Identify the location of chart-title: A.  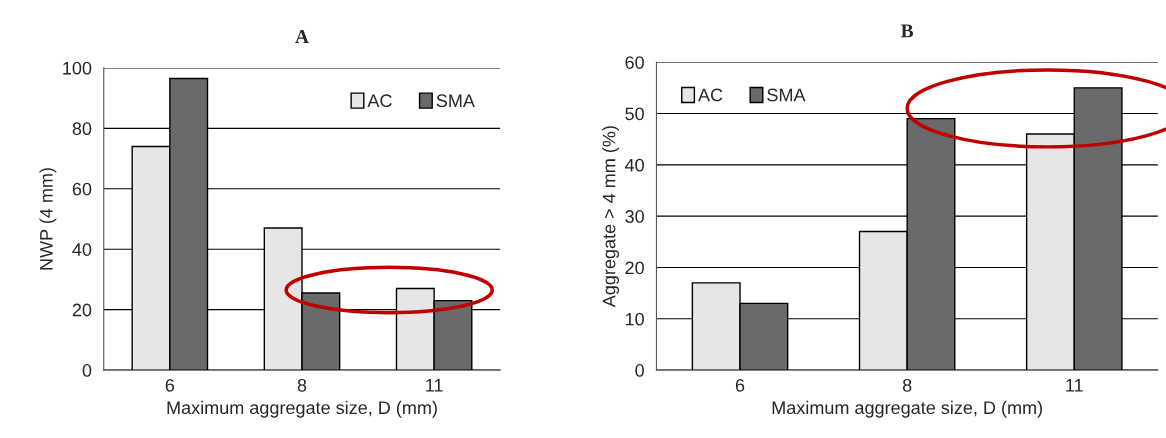
(302, 36).